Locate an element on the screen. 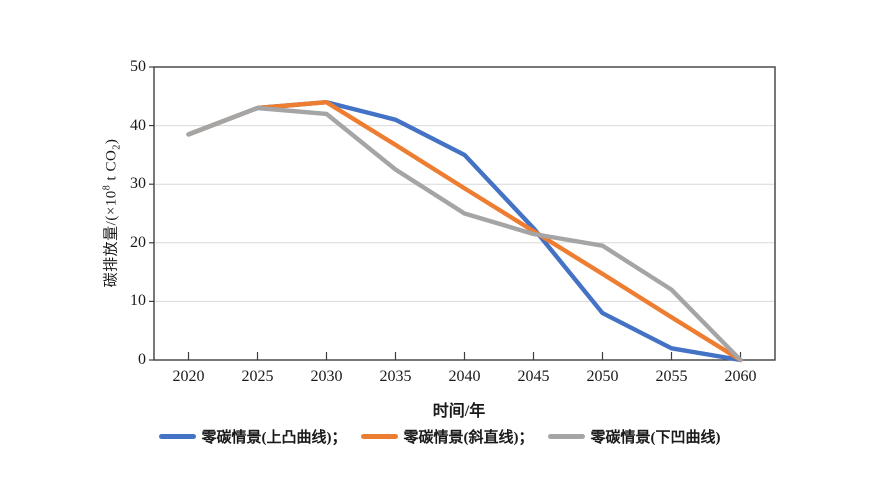 The width and height of the screenshot is (879, 501). legend-label-straight: 零碳情景(斜直线)； is located at coordinates (468, 437).